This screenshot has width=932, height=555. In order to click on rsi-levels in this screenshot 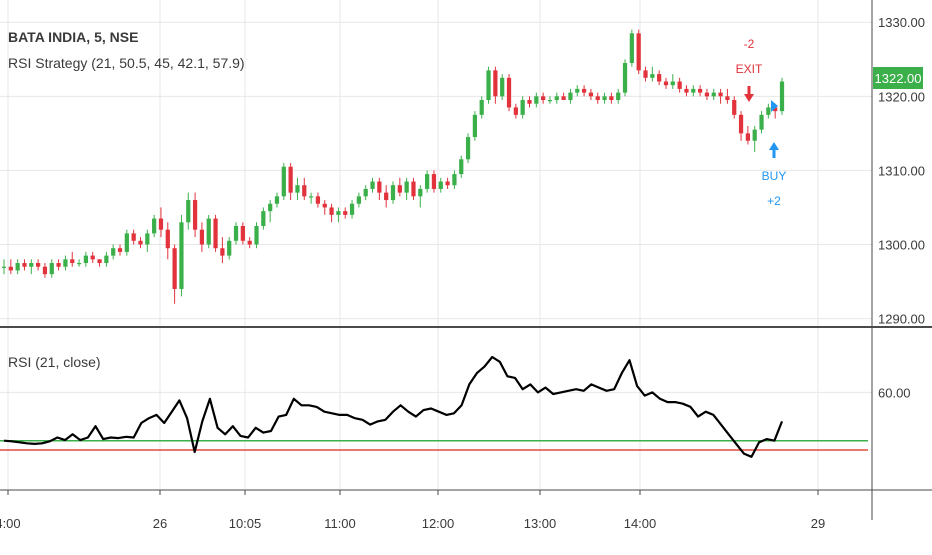, I will do `click(434, 445)`.